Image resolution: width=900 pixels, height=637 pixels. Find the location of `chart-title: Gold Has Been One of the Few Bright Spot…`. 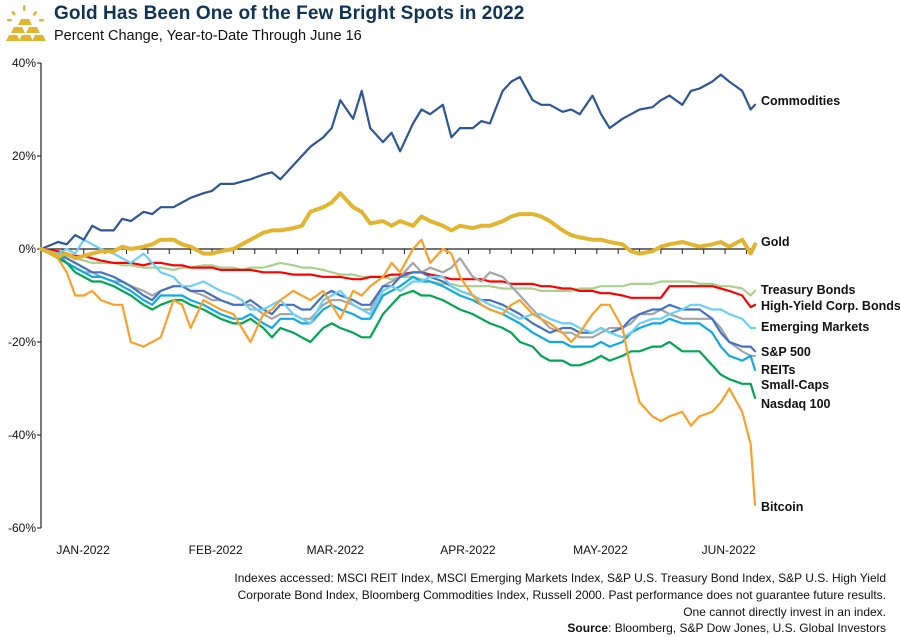

chart-title: Gold Has Been One of the Few Bright Spot… is located at coordinates (289, 13).